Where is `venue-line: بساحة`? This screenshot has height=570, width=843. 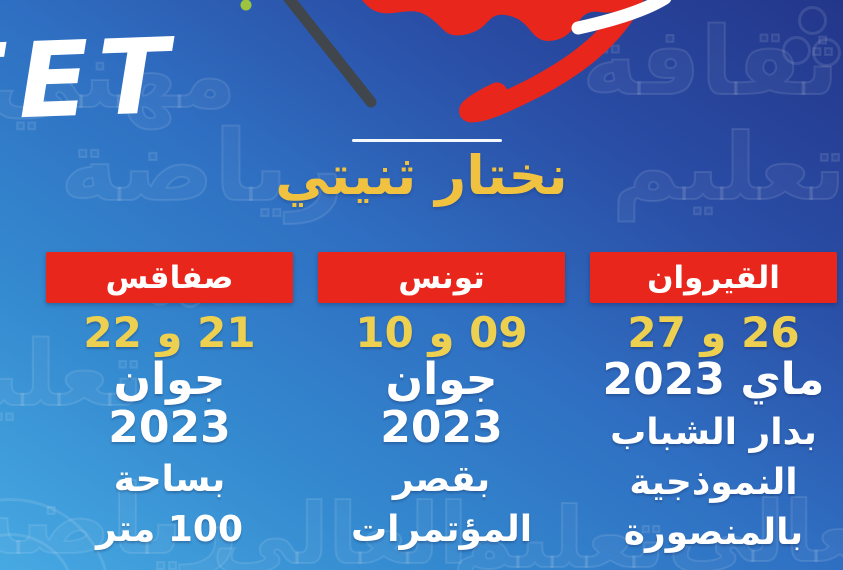 venue-line: بساحة is located at coordinates (169, 480).